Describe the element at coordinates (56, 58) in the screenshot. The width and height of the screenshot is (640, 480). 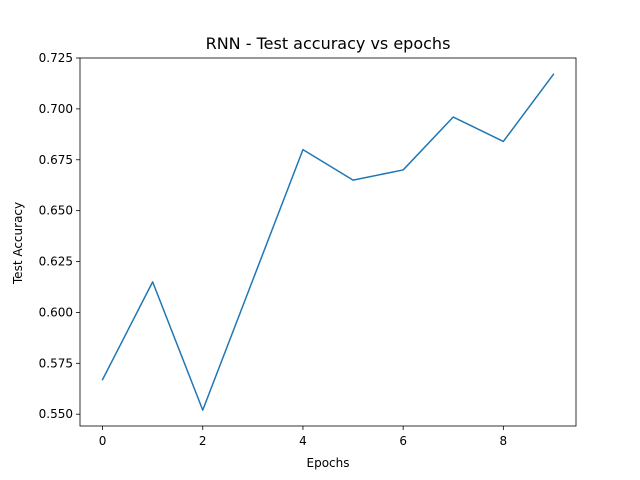
I see `y-tick-label-7: 0.725` at that location.